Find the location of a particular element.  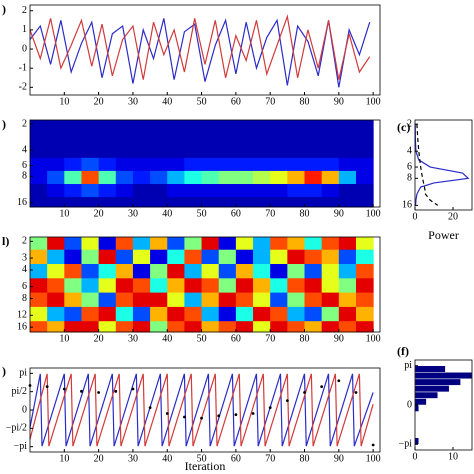

line is located at coordinates (200, 47).